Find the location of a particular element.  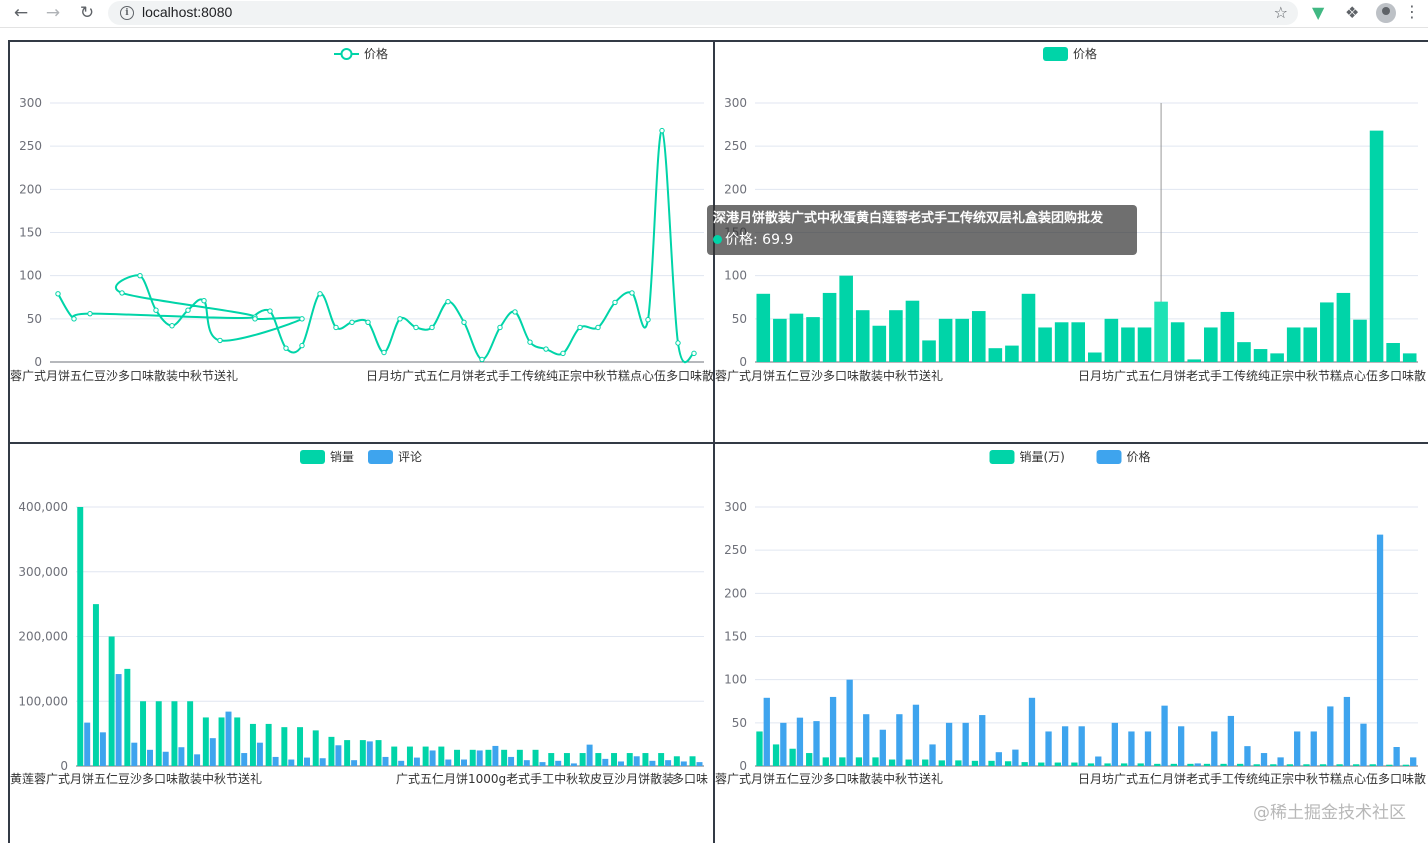

back-arrow-icon: ← is located at coordinates (21, 13).